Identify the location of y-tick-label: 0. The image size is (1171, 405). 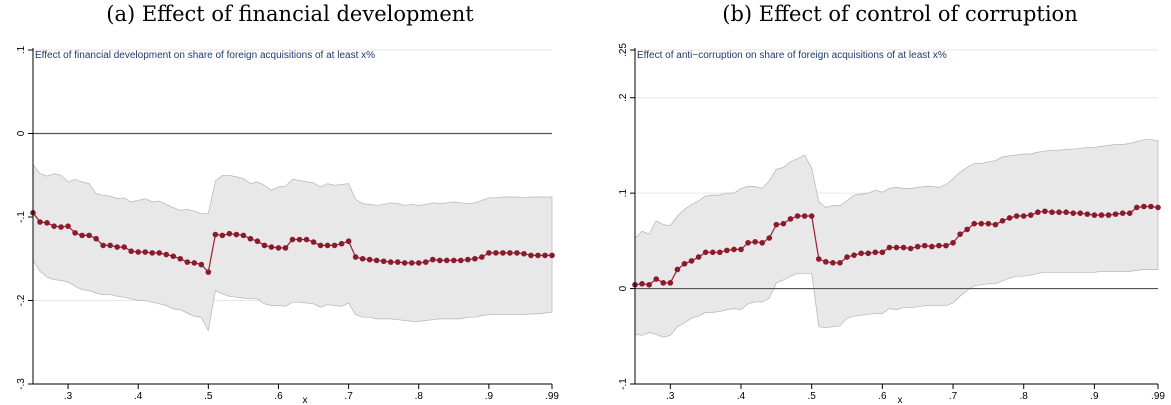
(623, 288).